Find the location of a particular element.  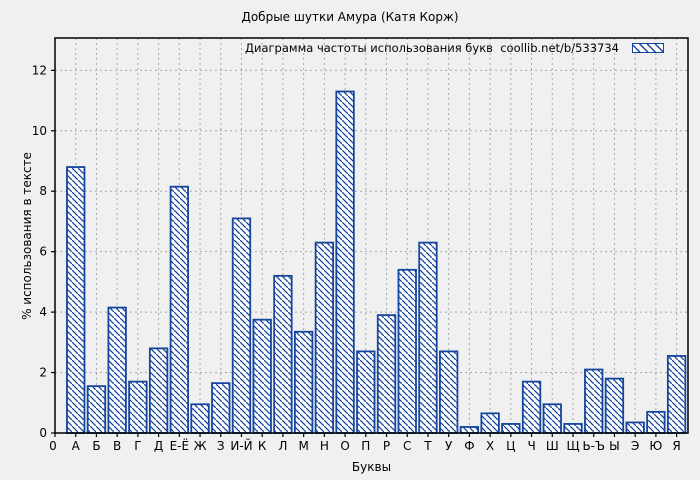

bar-Б is located at coordinates (96, 409).